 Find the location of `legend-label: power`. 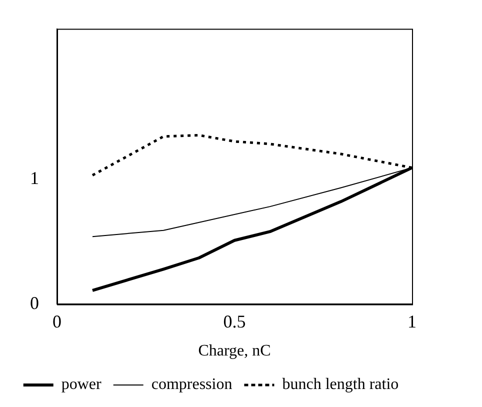

legend-label: power is located at coordinates (81, 385).